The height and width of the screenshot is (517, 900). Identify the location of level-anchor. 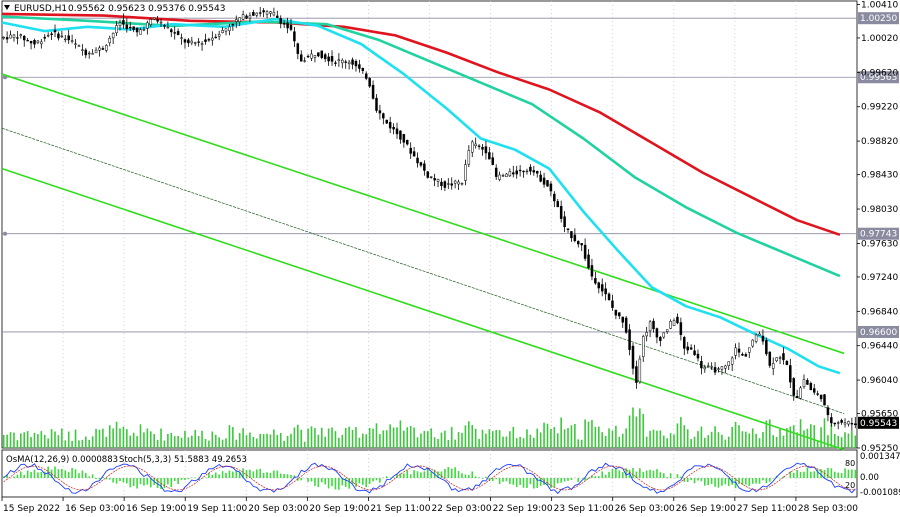
(5, 77).